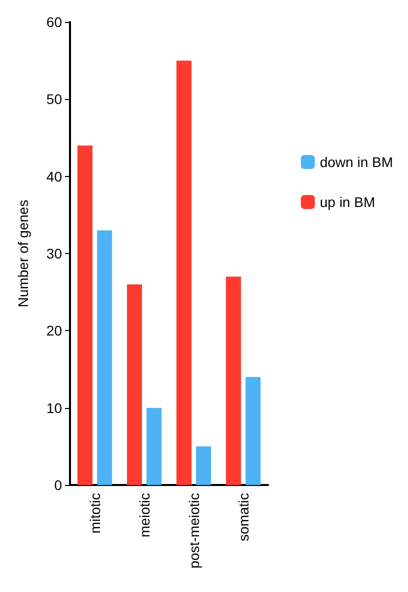 The image size is (408, 592). What do you see at coordinates (54, 99) in the screenshot?
I see `y-tick-label: 50` at bounding box center [54, 99].